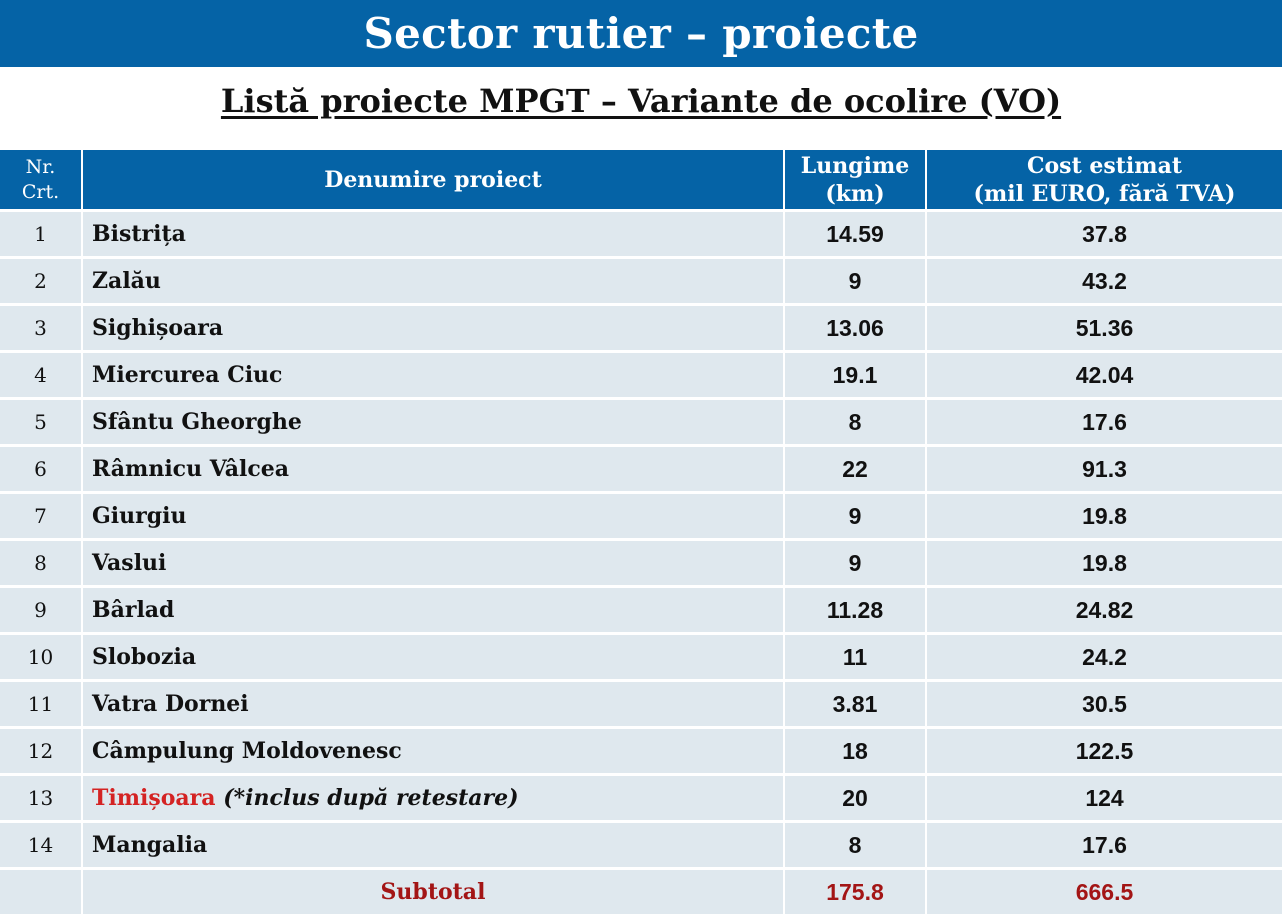  Describe the element at coordinates (41, 610) in the screenshot. I see `row-number: 9` at that location.